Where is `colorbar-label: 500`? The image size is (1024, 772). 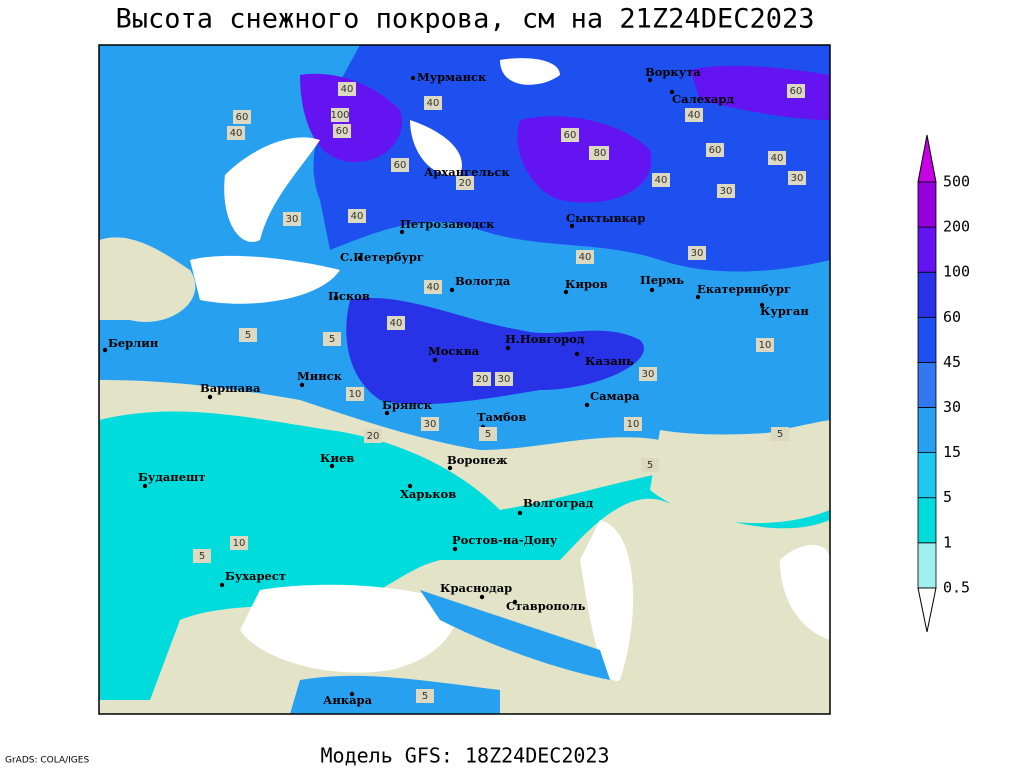 colorbar-label: 500 is located at coordinates (956, 182).